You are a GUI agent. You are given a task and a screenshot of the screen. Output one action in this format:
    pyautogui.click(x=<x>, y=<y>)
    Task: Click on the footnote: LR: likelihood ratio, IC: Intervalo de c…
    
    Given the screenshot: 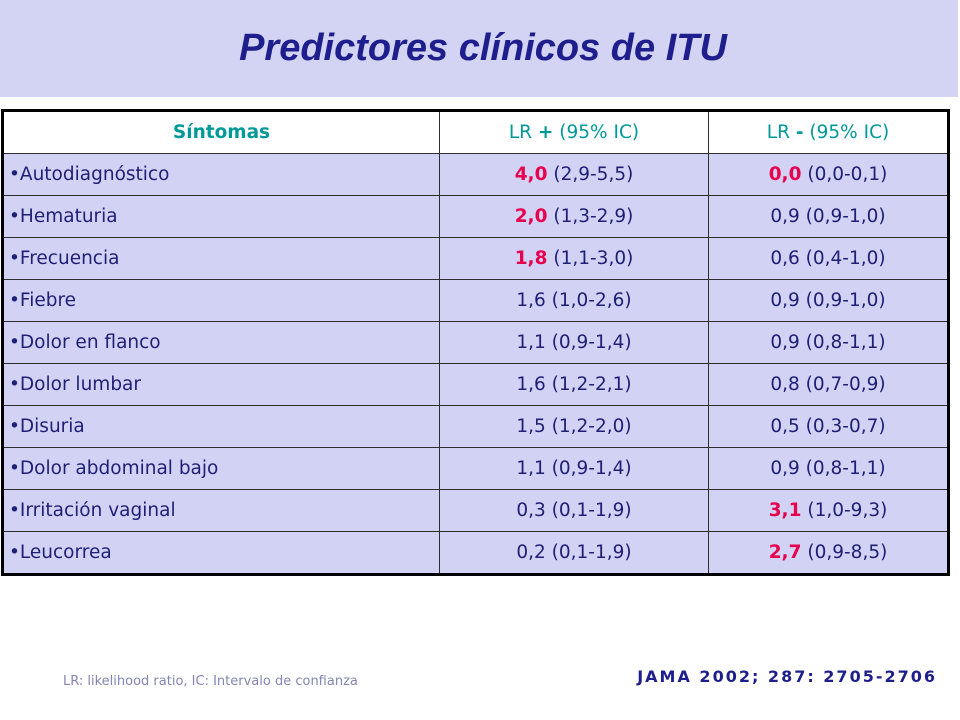 What is the action you would take?
    pyautogui.click(x=210, y=681)
    